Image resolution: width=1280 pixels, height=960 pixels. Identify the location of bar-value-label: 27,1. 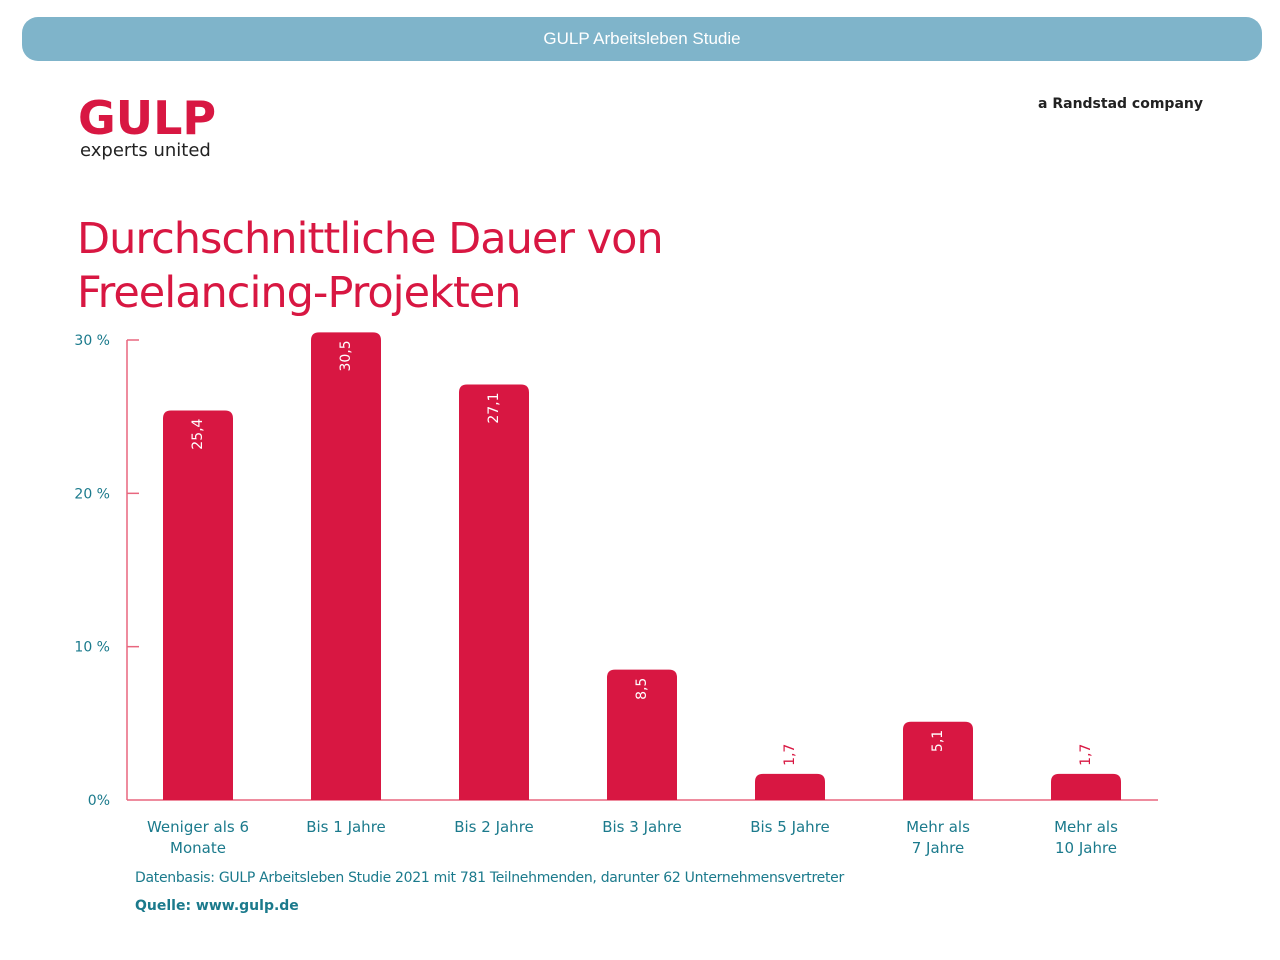
(494, 407).